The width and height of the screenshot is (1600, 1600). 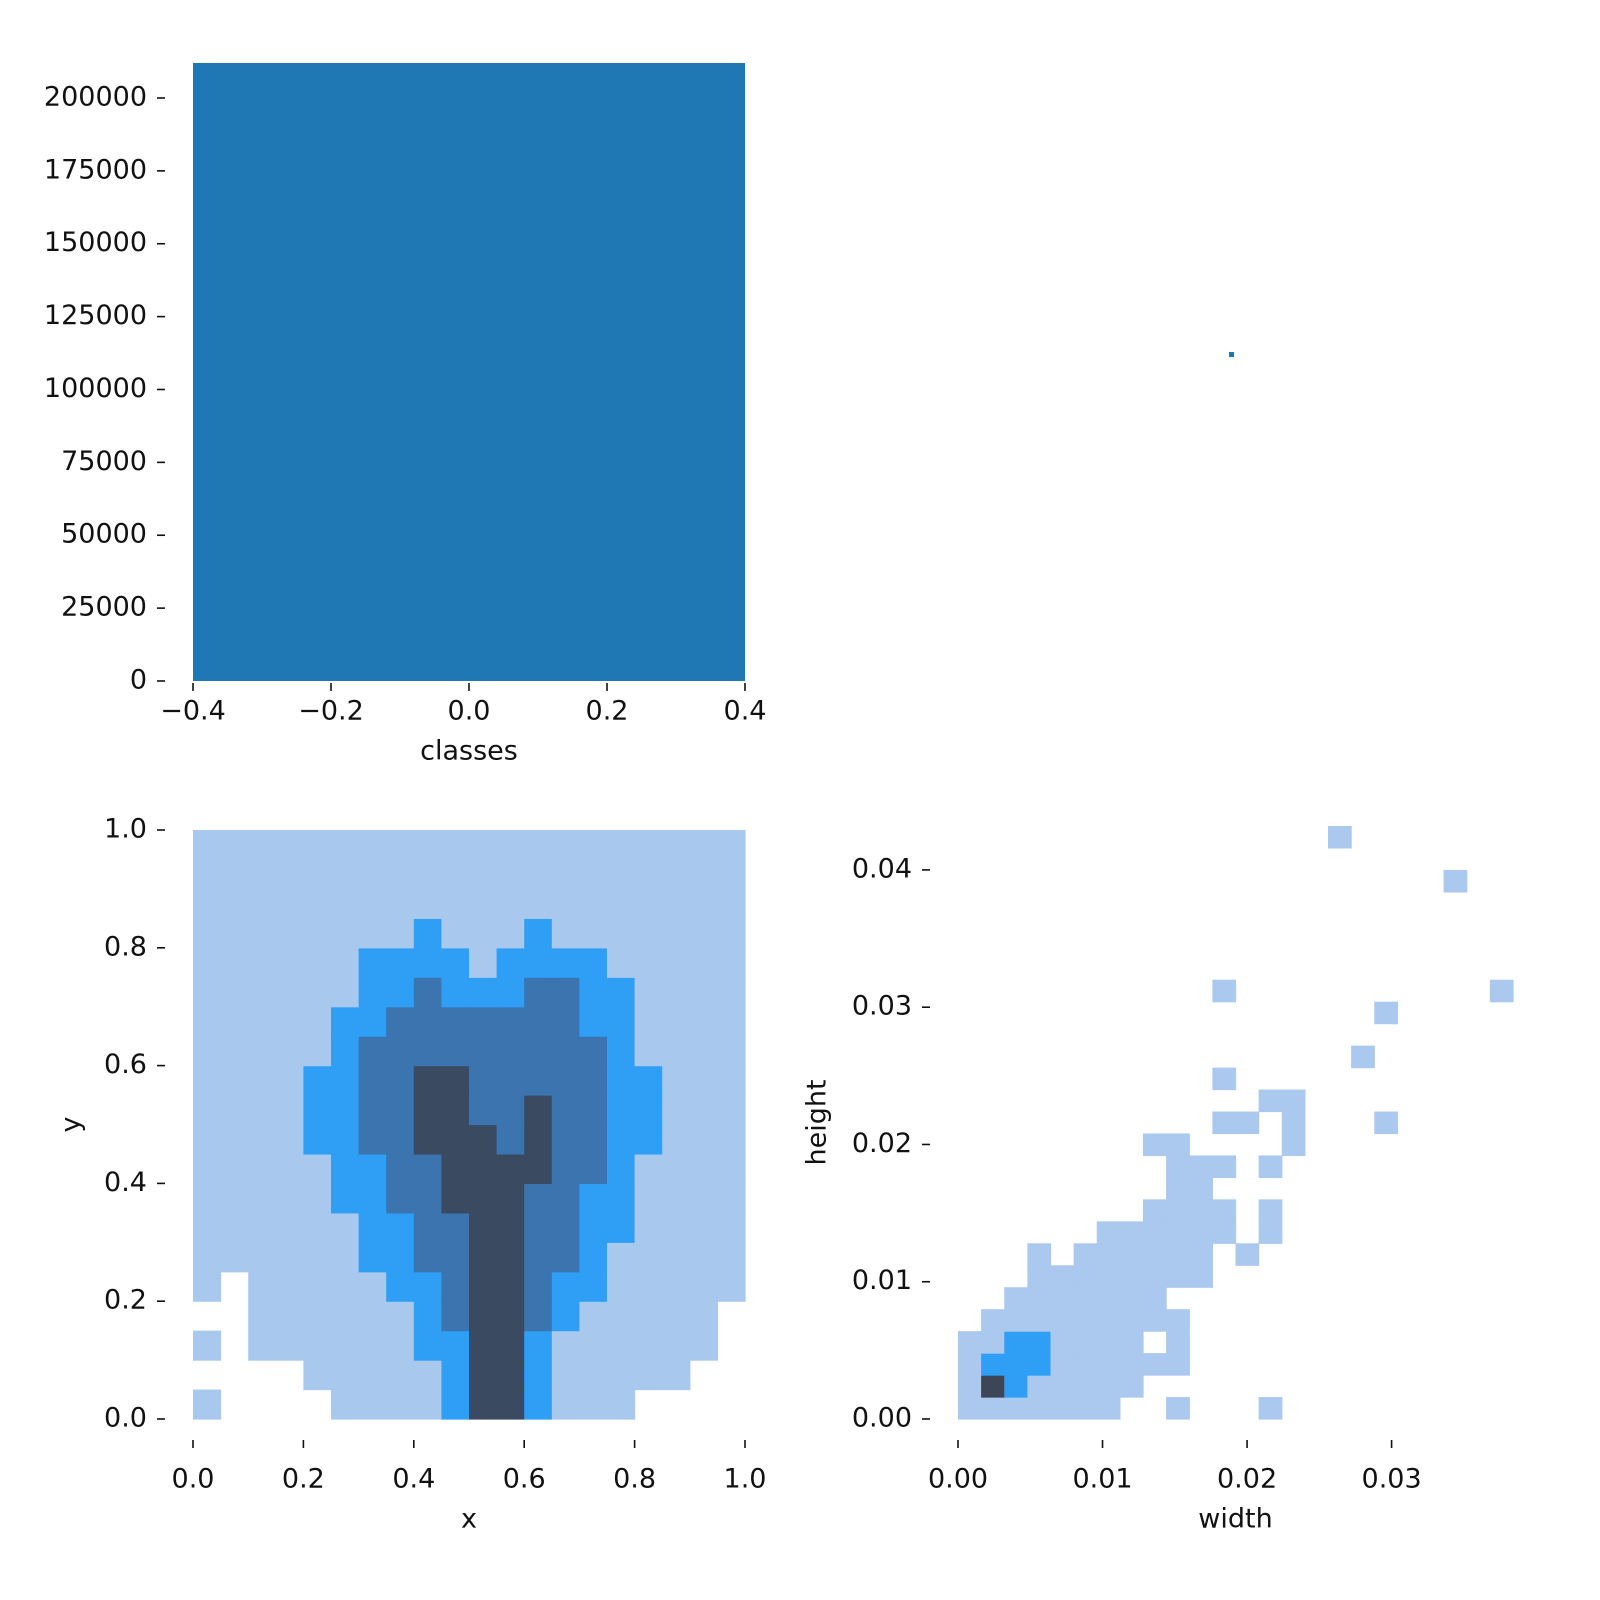 I want to click on y-tick-label: 0.00, so click(x=882, y=1418).